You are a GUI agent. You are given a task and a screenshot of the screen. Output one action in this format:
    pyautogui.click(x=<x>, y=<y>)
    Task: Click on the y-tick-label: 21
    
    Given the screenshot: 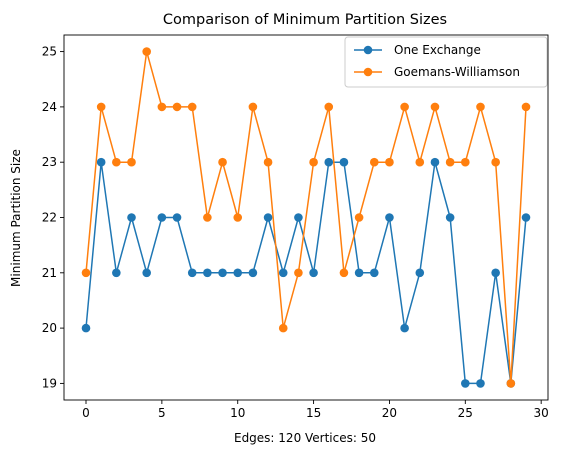 What is the action you would take?
    pyautogui.click(x=49, y=273)
    